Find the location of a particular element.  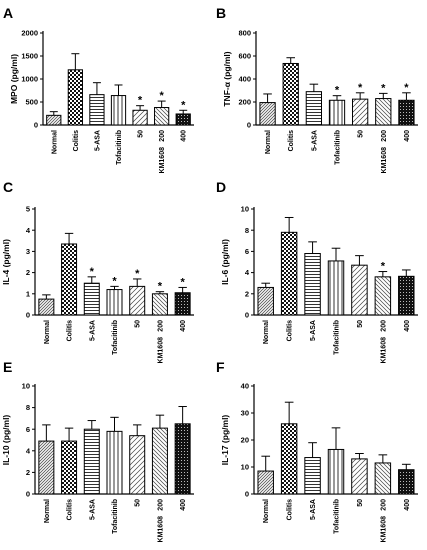

y-tick-label: 40 is located at coordinates (245, 386).